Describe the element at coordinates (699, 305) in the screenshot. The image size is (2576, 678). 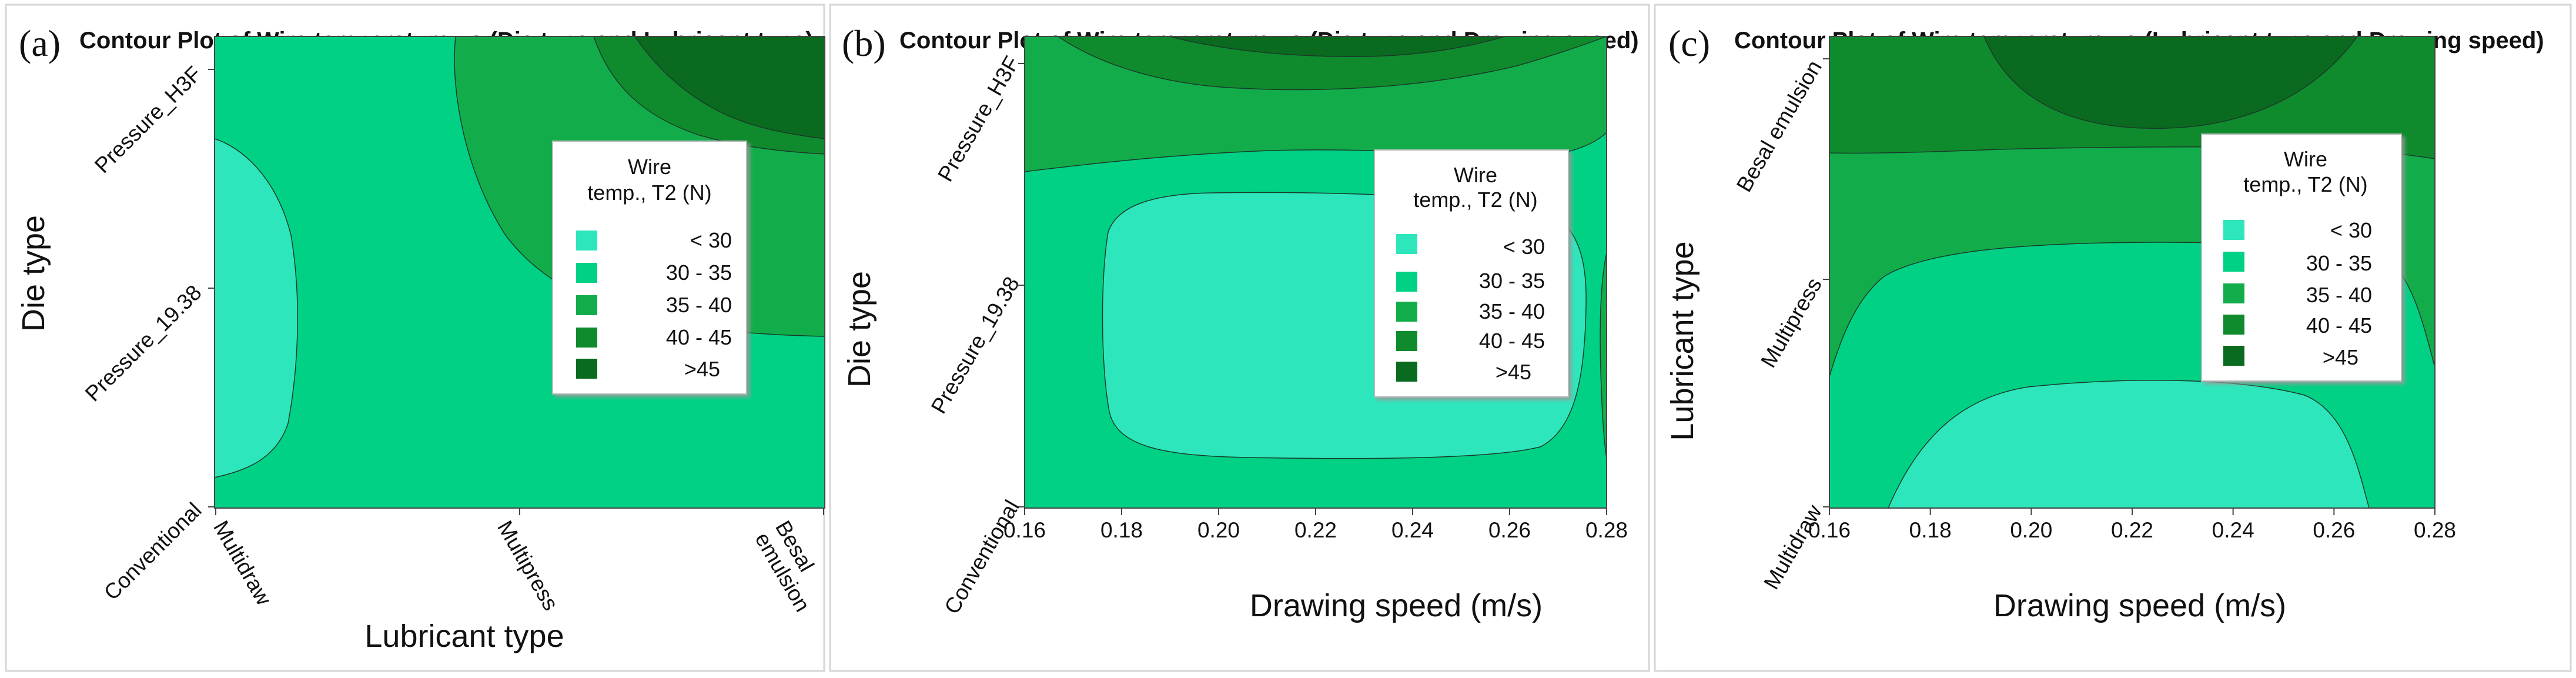
I see `panel-a-legend-label-2: 35 - 40` at that location.